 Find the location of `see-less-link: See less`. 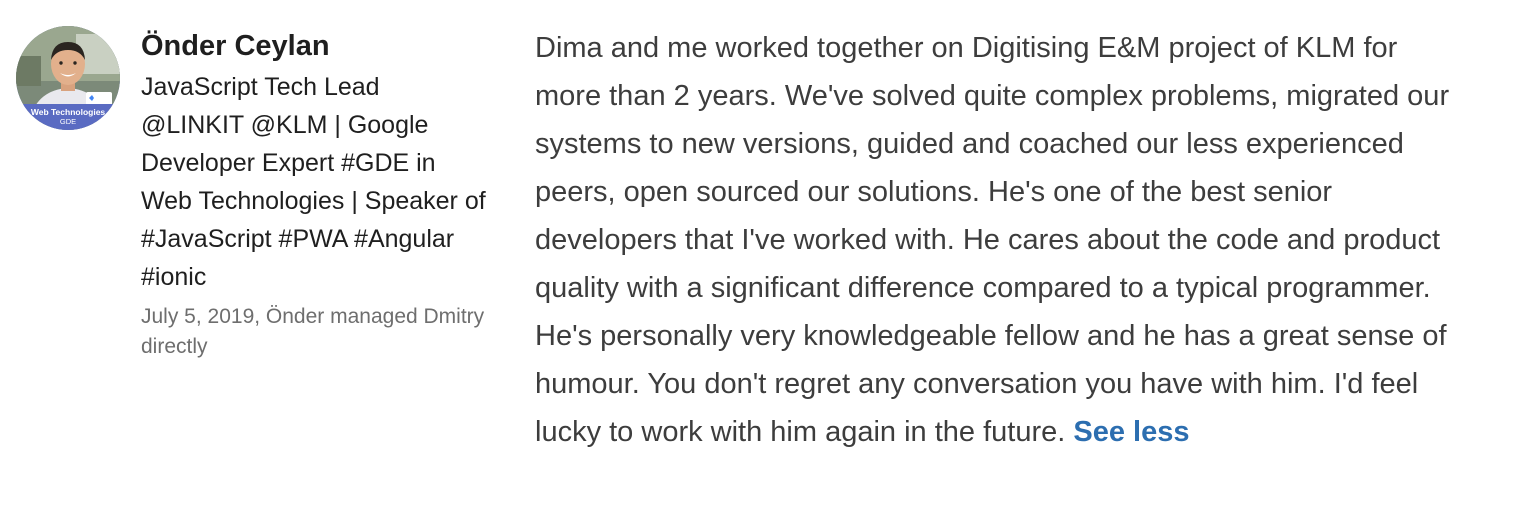

see-less-link: See less is located at coordinates (1131, 432).